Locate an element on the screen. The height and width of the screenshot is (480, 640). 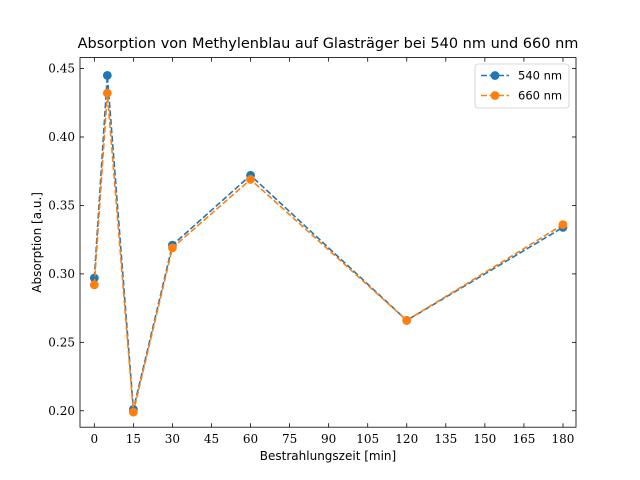
legend: 540 nm 660 nm is located at coordinates (522, 86).